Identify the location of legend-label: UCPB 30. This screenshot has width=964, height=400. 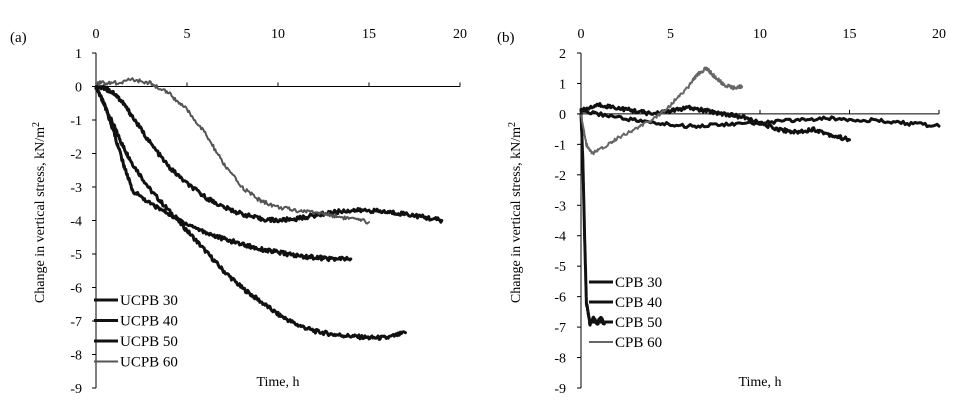
(149, 301).